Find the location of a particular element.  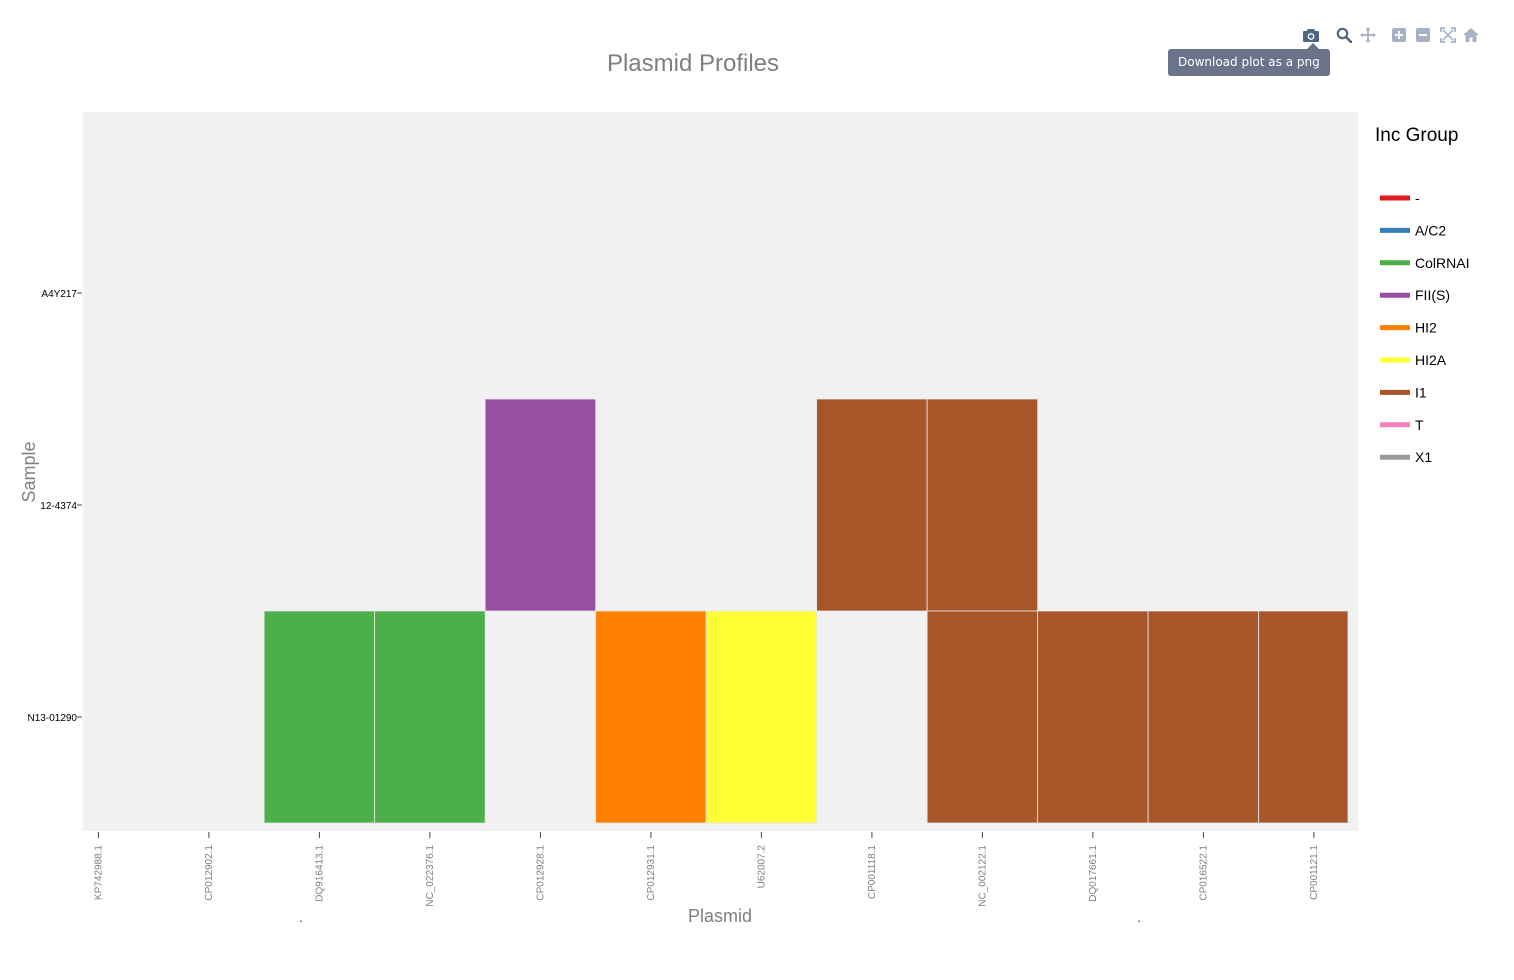

zoom-icon is located at coordinates (1344, 35).